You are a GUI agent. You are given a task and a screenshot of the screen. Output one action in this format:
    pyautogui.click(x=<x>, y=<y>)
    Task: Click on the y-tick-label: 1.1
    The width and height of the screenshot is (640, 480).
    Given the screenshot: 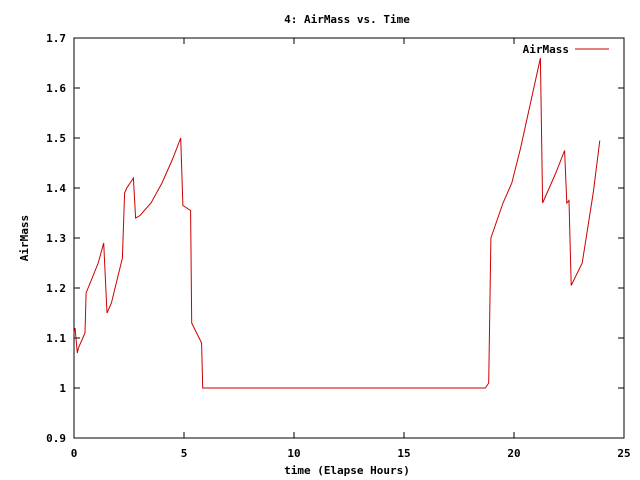 What is the action you would take?
    pyautogui.click(x=56, y=338)
    